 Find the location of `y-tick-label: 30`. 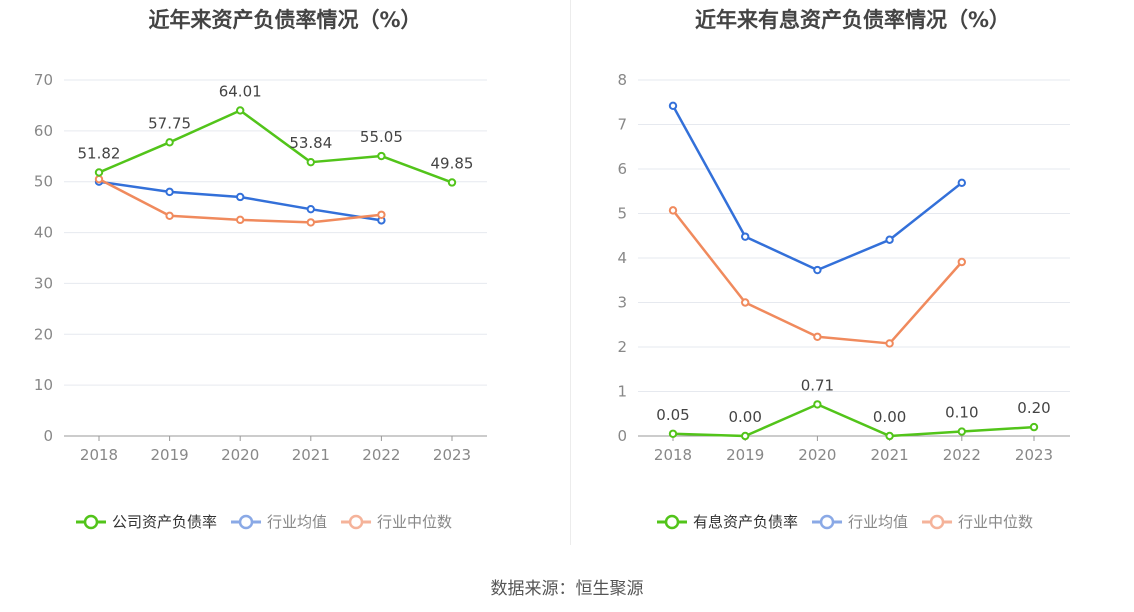

y-tick-label: 30 is located at coordinates (43, 283).